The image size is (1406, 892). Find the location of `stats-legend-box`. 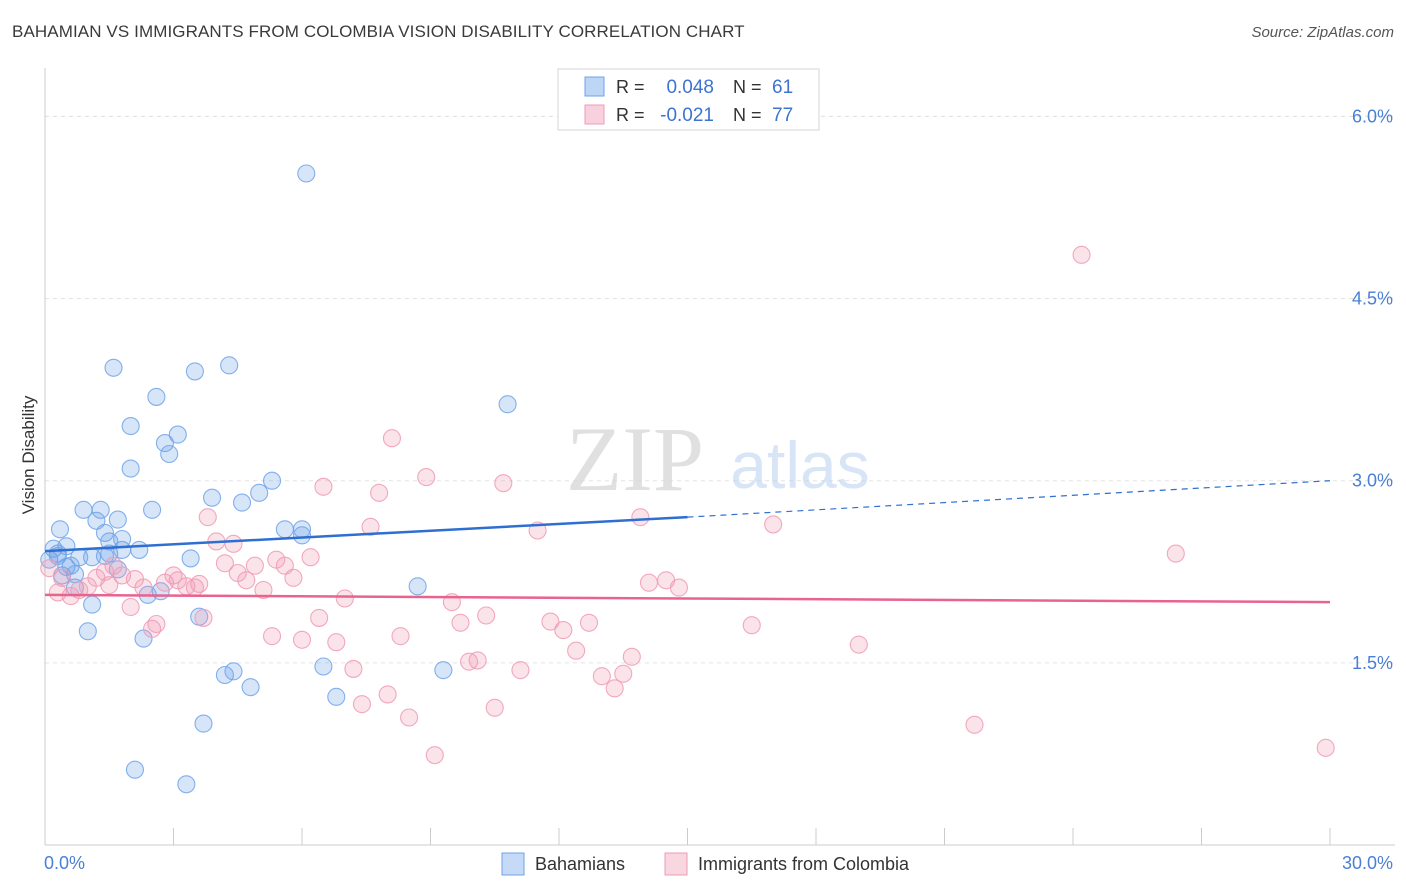

stats-legend-box is located at coordinates (688, 99).